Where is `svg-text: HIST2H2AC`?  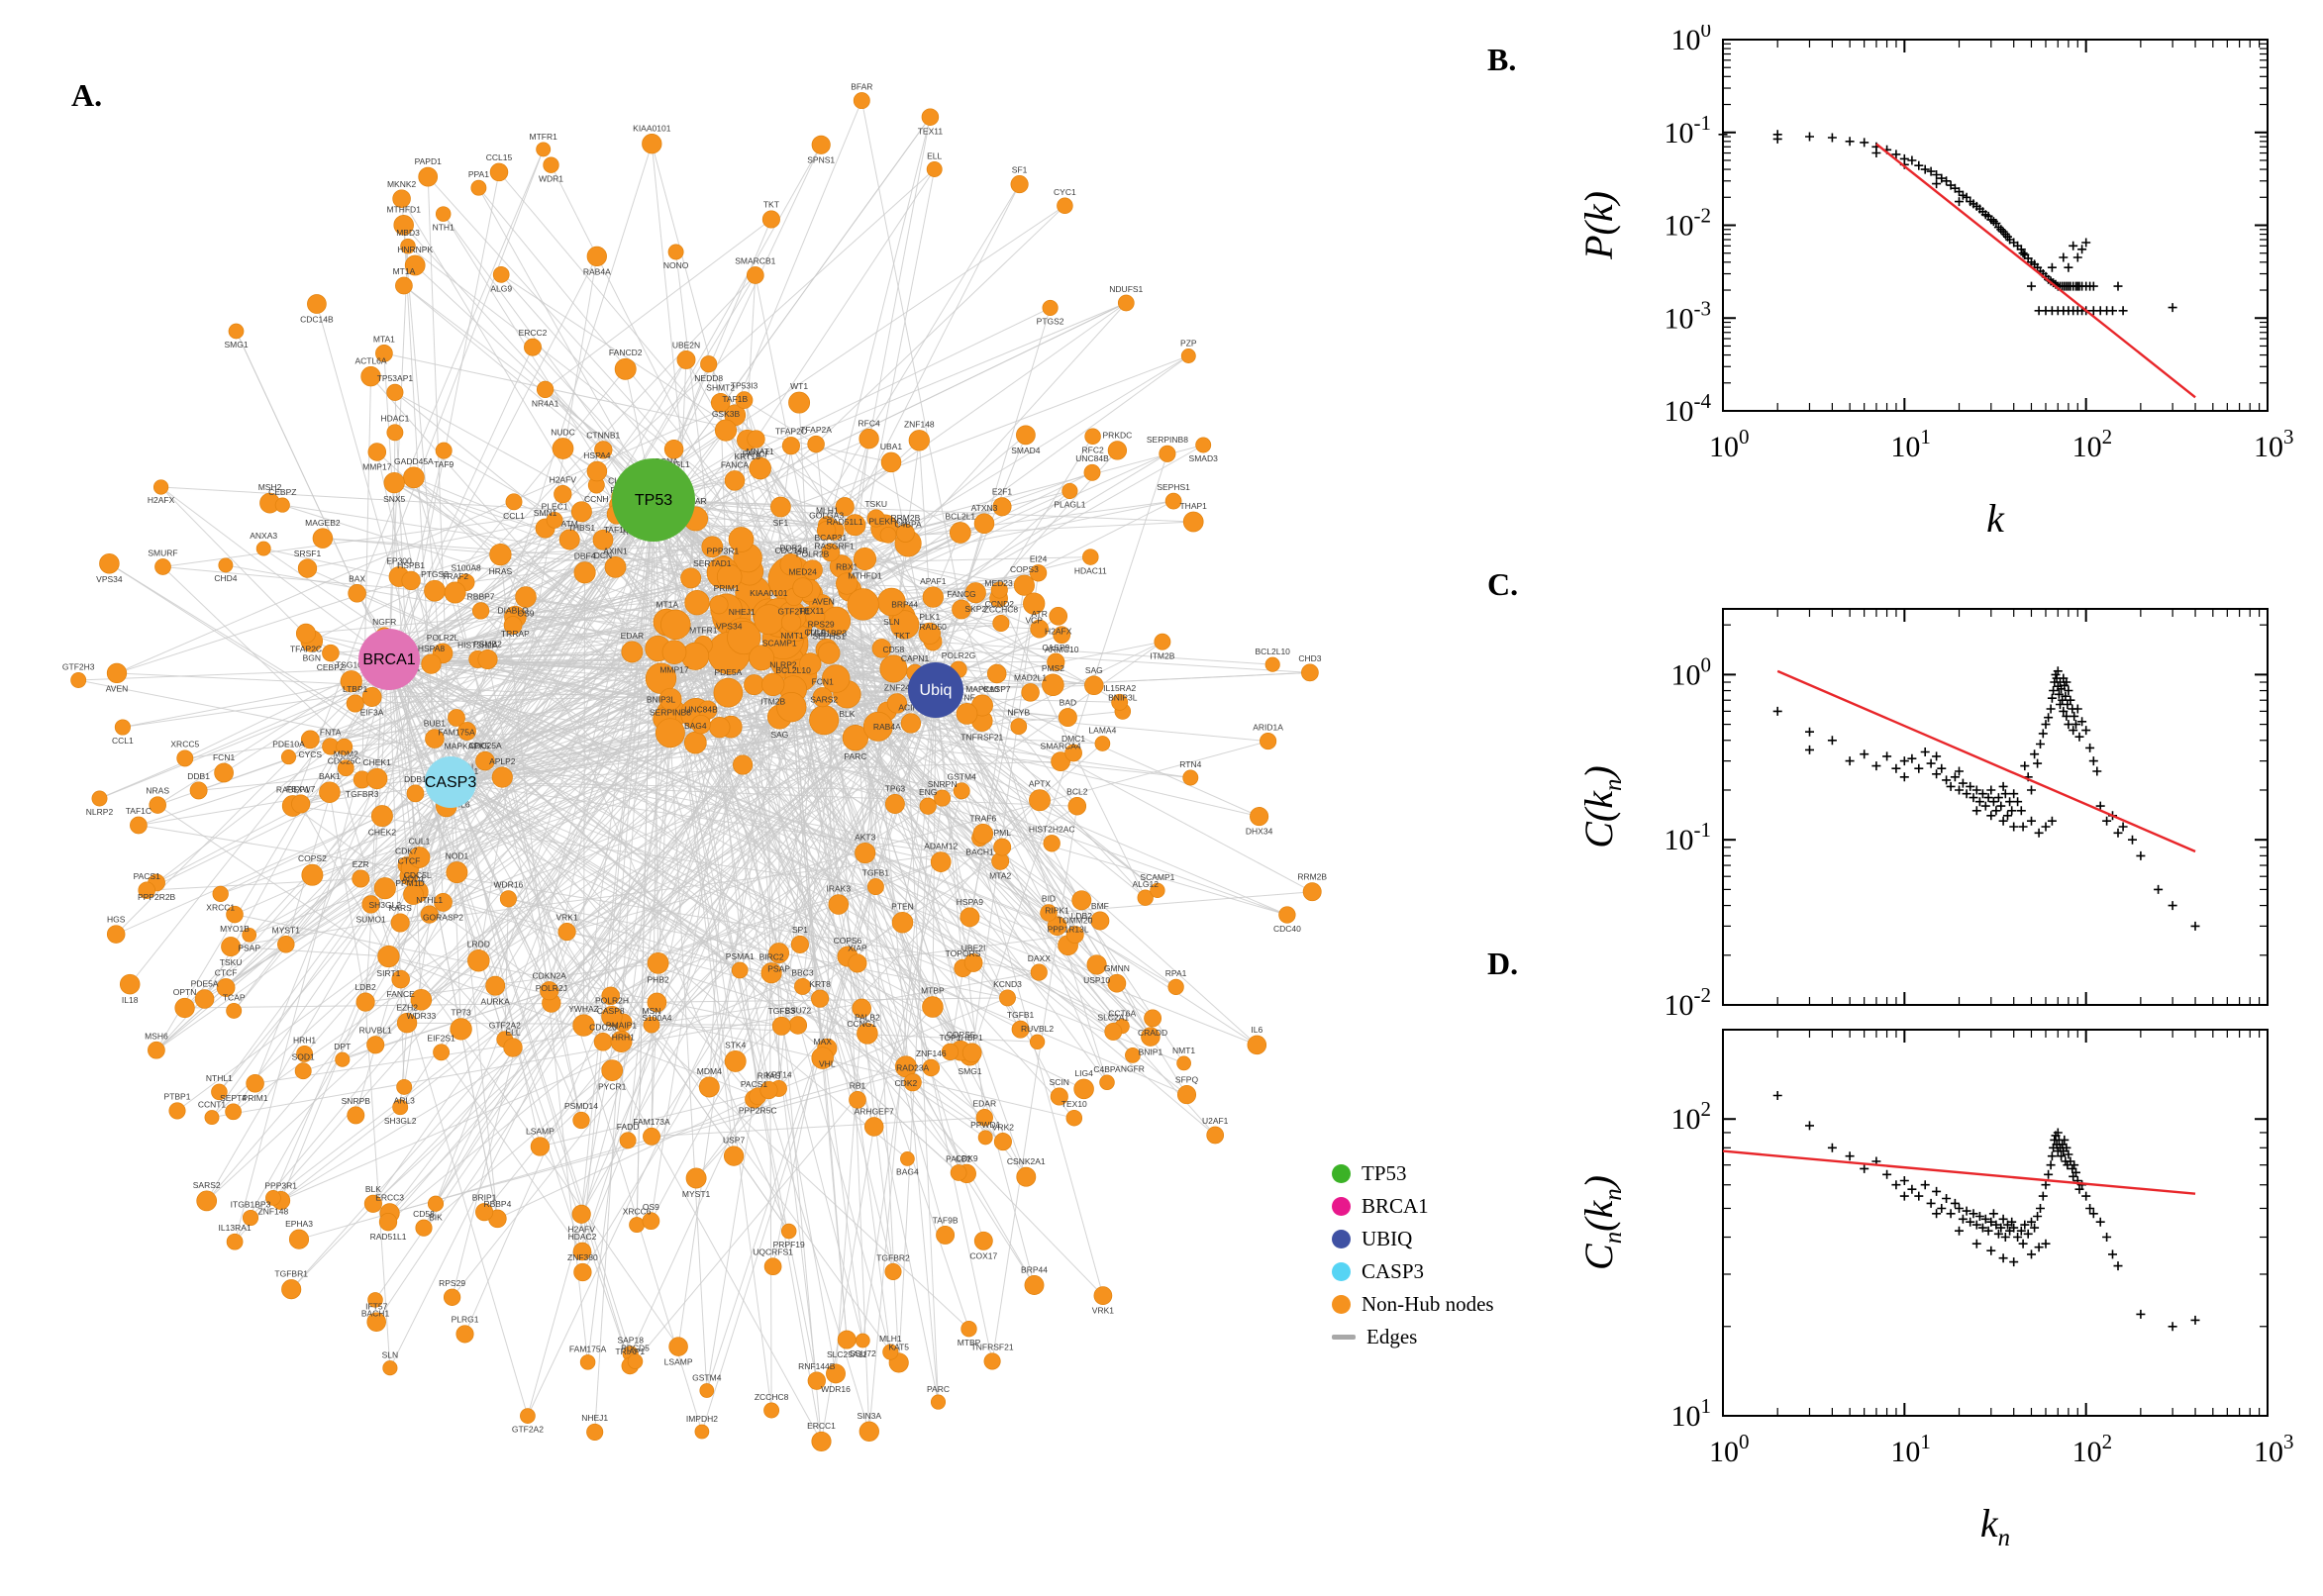
svg-text: HIST2H2AC is located at coordinates (1052, 830).